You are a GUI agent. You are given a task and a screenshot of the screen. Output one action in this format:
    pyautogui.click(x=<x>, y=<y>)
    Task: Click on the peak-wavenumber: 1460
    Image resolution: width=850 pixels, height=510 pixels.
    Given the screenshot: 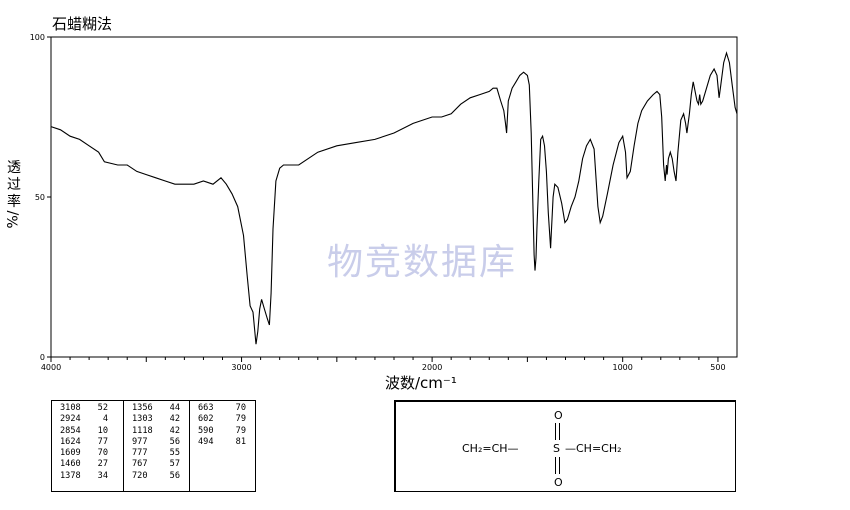 What is the action you would take?
    pyautogui.click(x=70, y=464)
    